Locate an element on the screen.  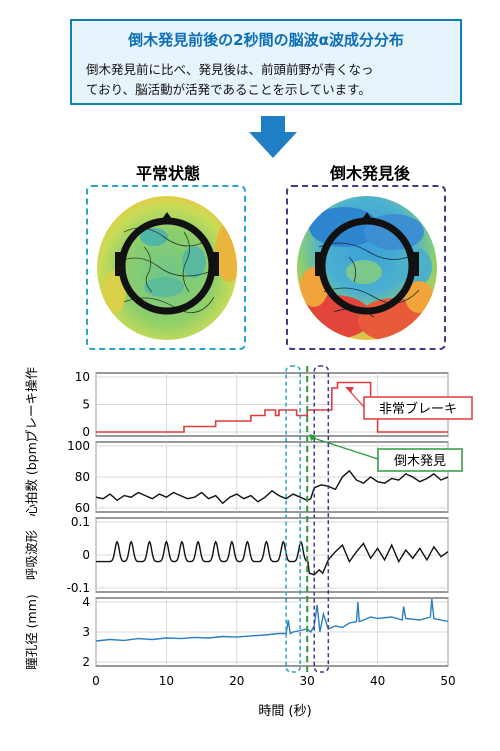
y-axis-label: 呼吸波形 is located at coordinates (31, 555).